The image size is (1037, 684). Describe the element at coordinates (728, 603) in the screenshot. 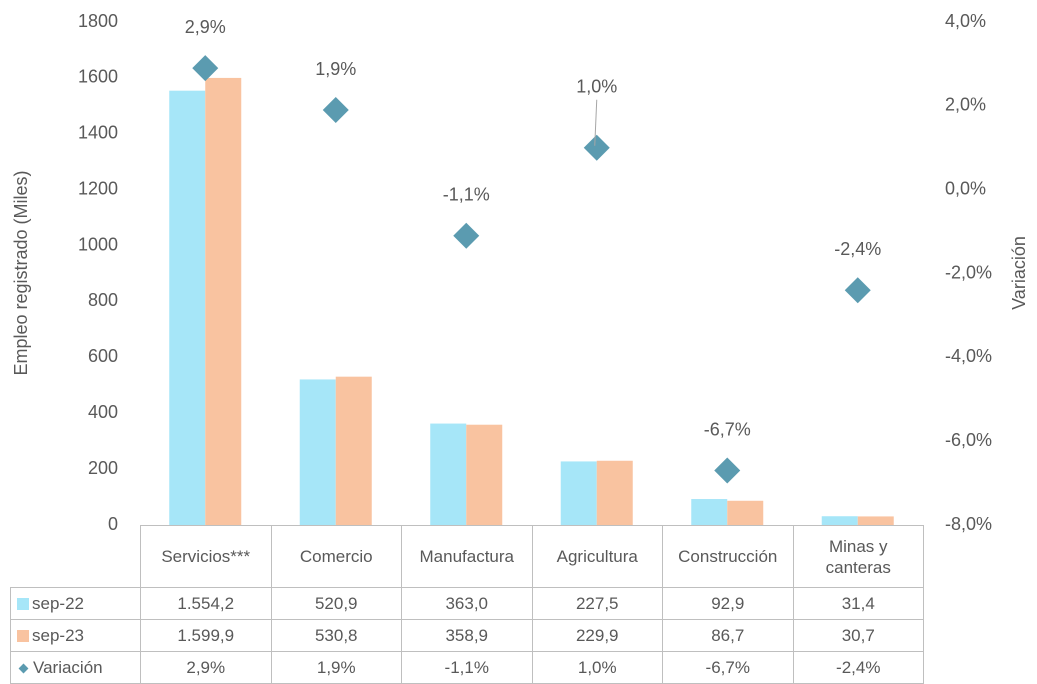

I see `table-cell: 92,9` at that location.